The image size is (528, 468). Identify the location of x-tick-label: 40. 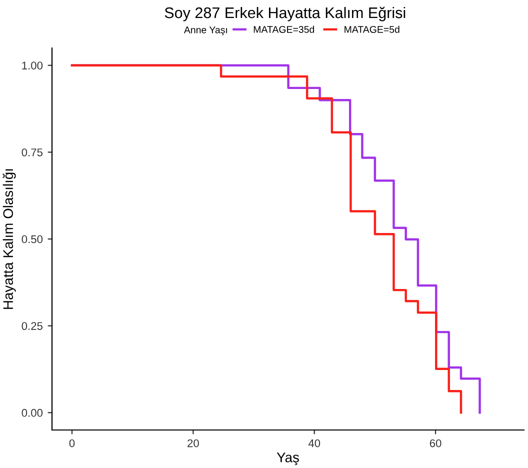
(314, 443).